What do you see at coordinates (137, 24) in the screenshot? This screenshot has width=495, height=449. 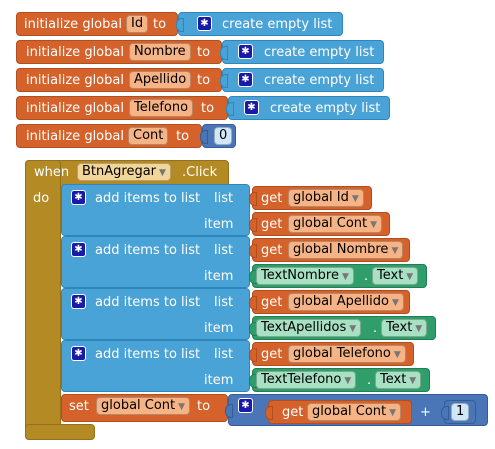 I see `var-name-field: Id` at bounding box center [137, 24].